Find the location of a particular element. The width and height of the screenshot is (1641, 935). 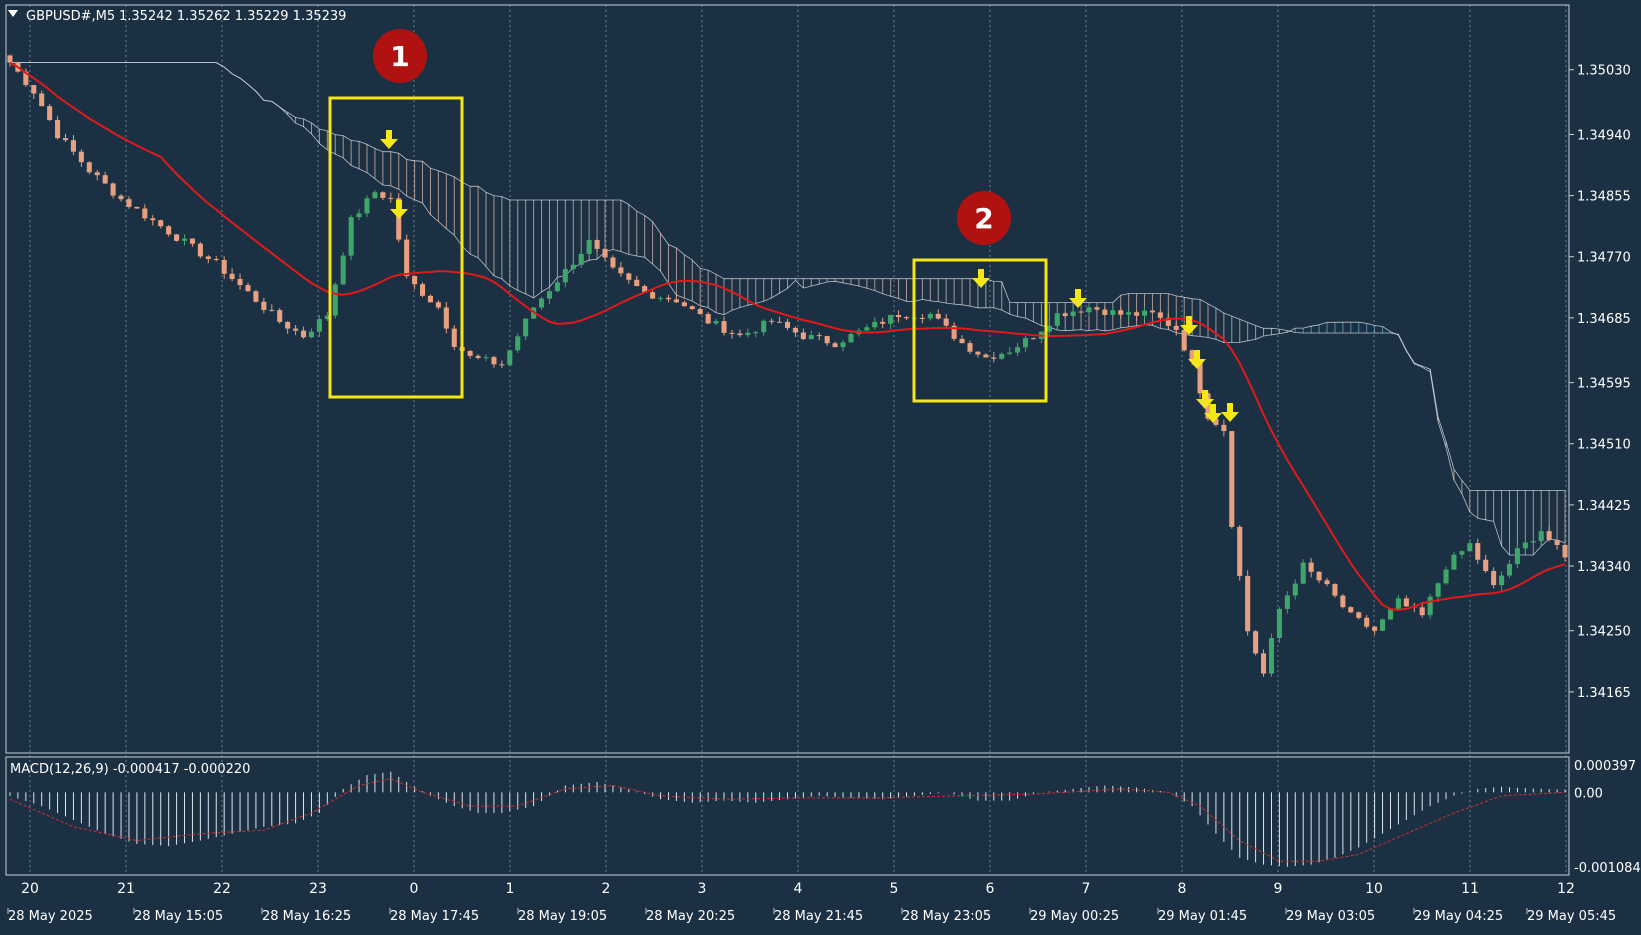

price-axis-label: 1.34250 is located at coordinates (1604, 632).